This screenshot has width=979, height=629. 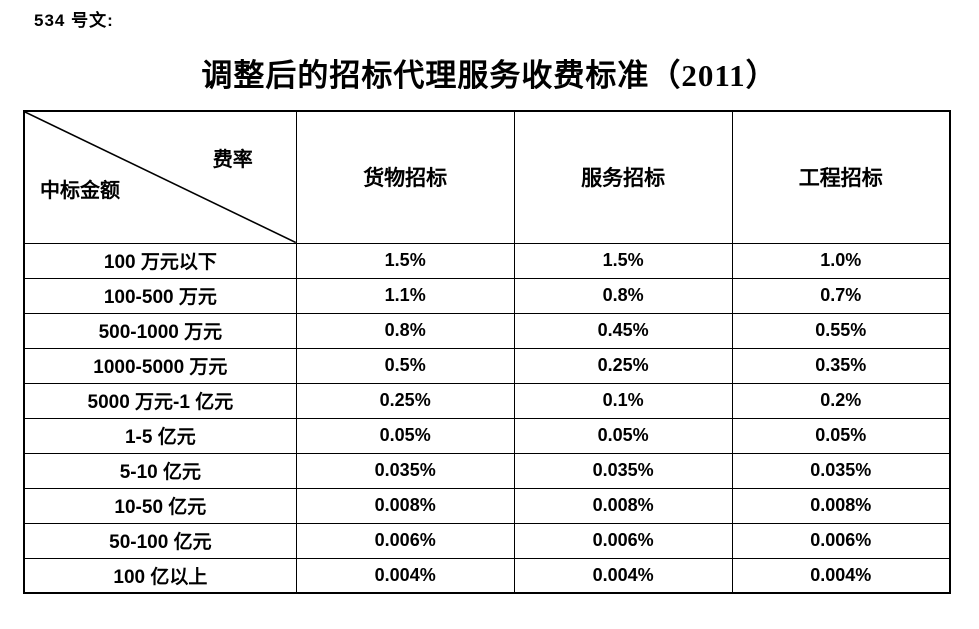 I want to click on fee-rate-cell: 0.5%, so click(x=405, y=365).